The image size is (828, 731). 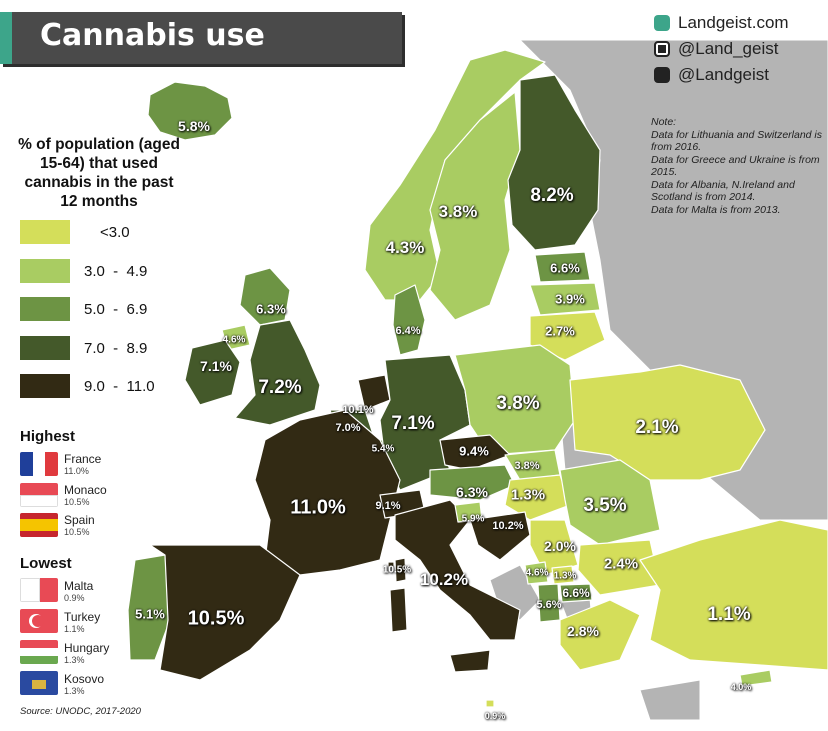 I want to click on map-label-czechia: 9.4%, so click(x=474, y=451).